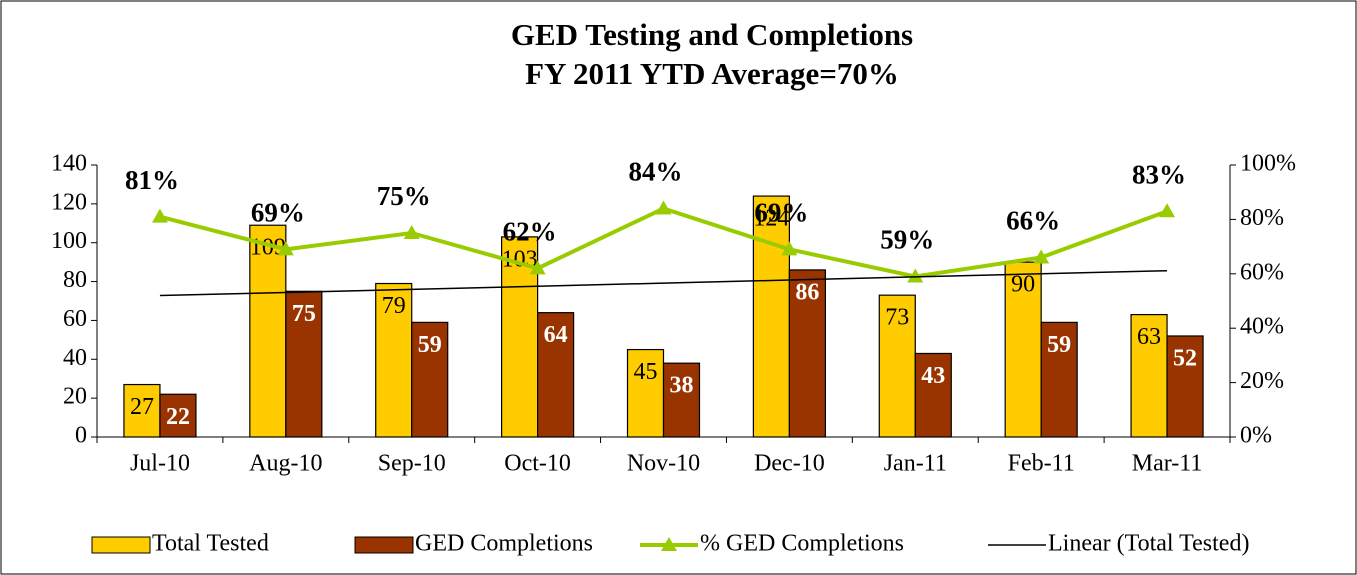 Image resolution: width=1357 pixels, height=575 pixels. I want to click on x-tick-label: Nov-10, so click(663, 464).